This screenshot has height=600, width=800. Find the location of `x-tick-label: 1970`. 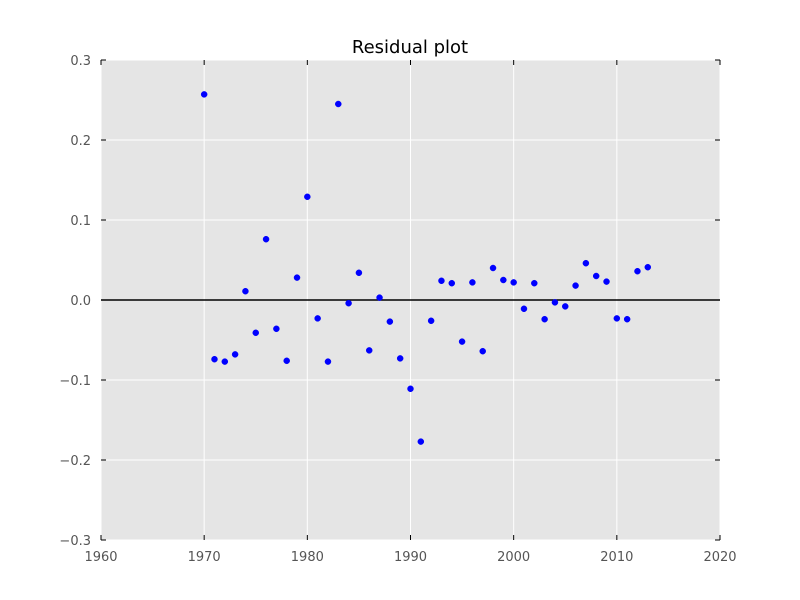

x-tick-label: 1970 is located at coordinates (204, 557).